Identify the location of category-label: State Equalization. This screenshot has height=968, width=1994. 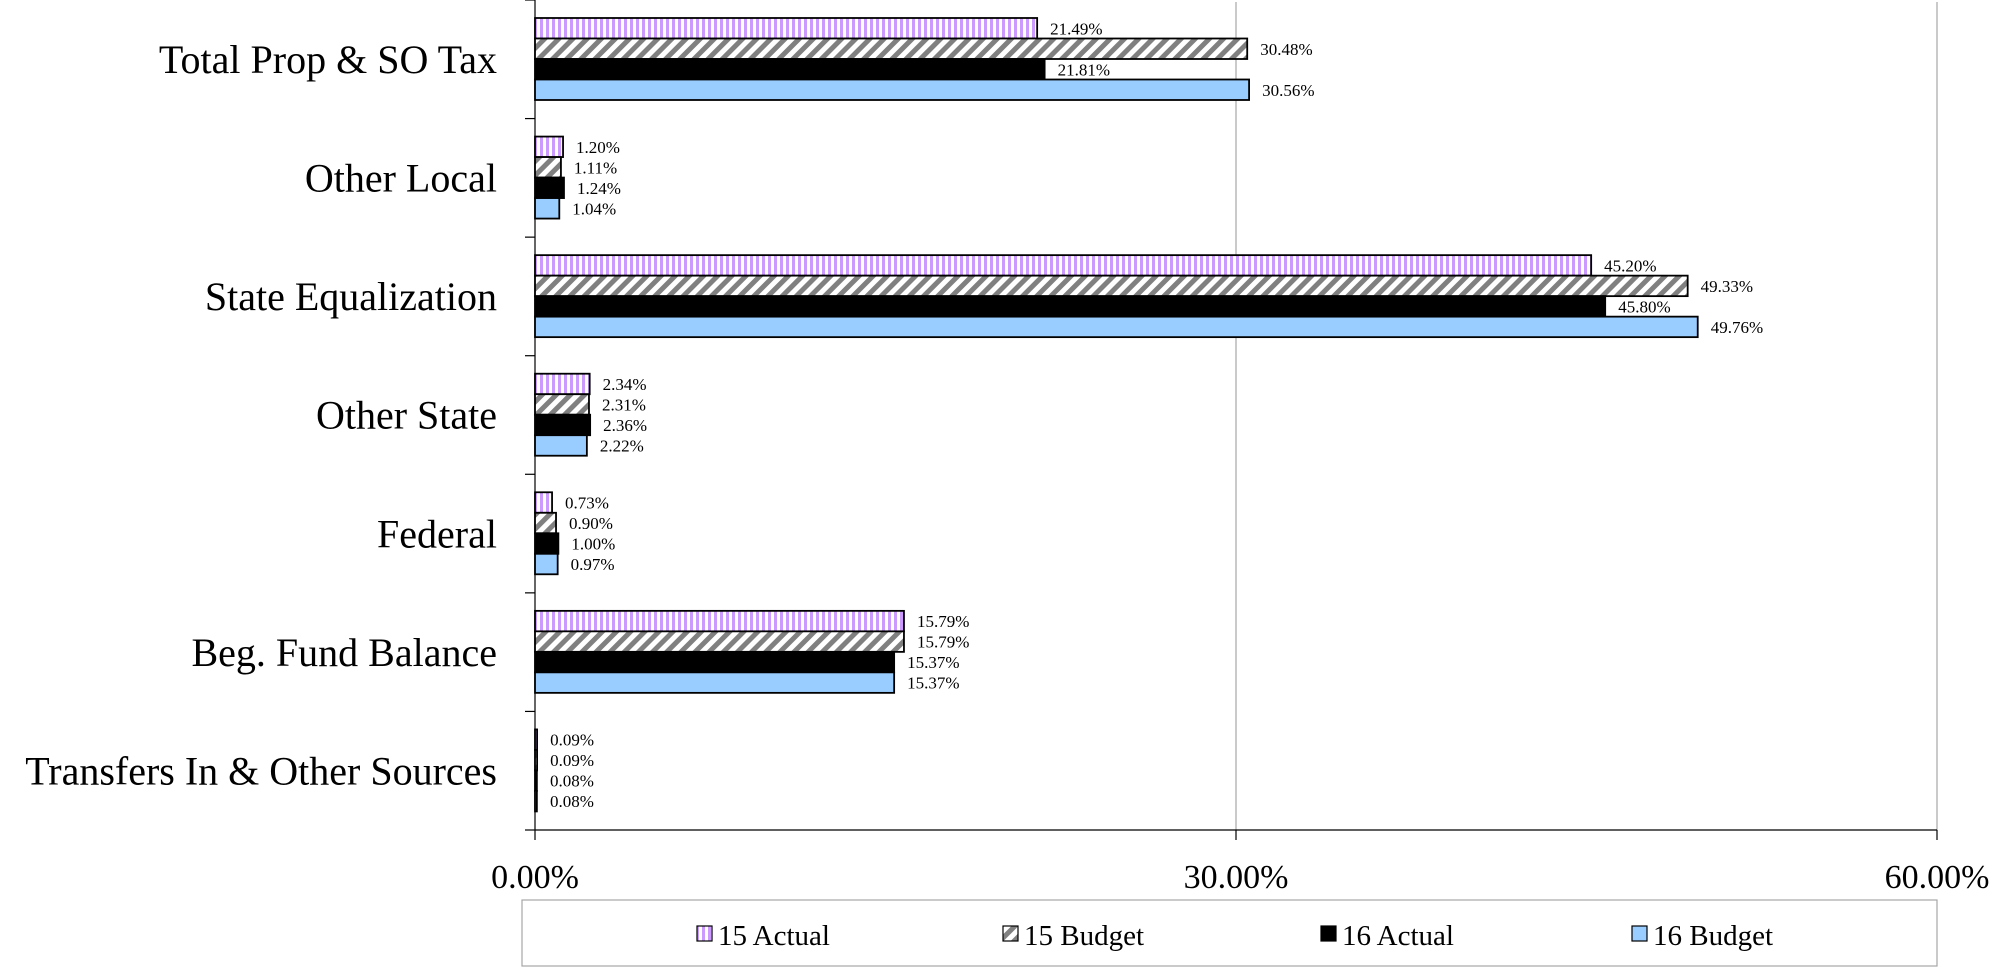
(351, 296).